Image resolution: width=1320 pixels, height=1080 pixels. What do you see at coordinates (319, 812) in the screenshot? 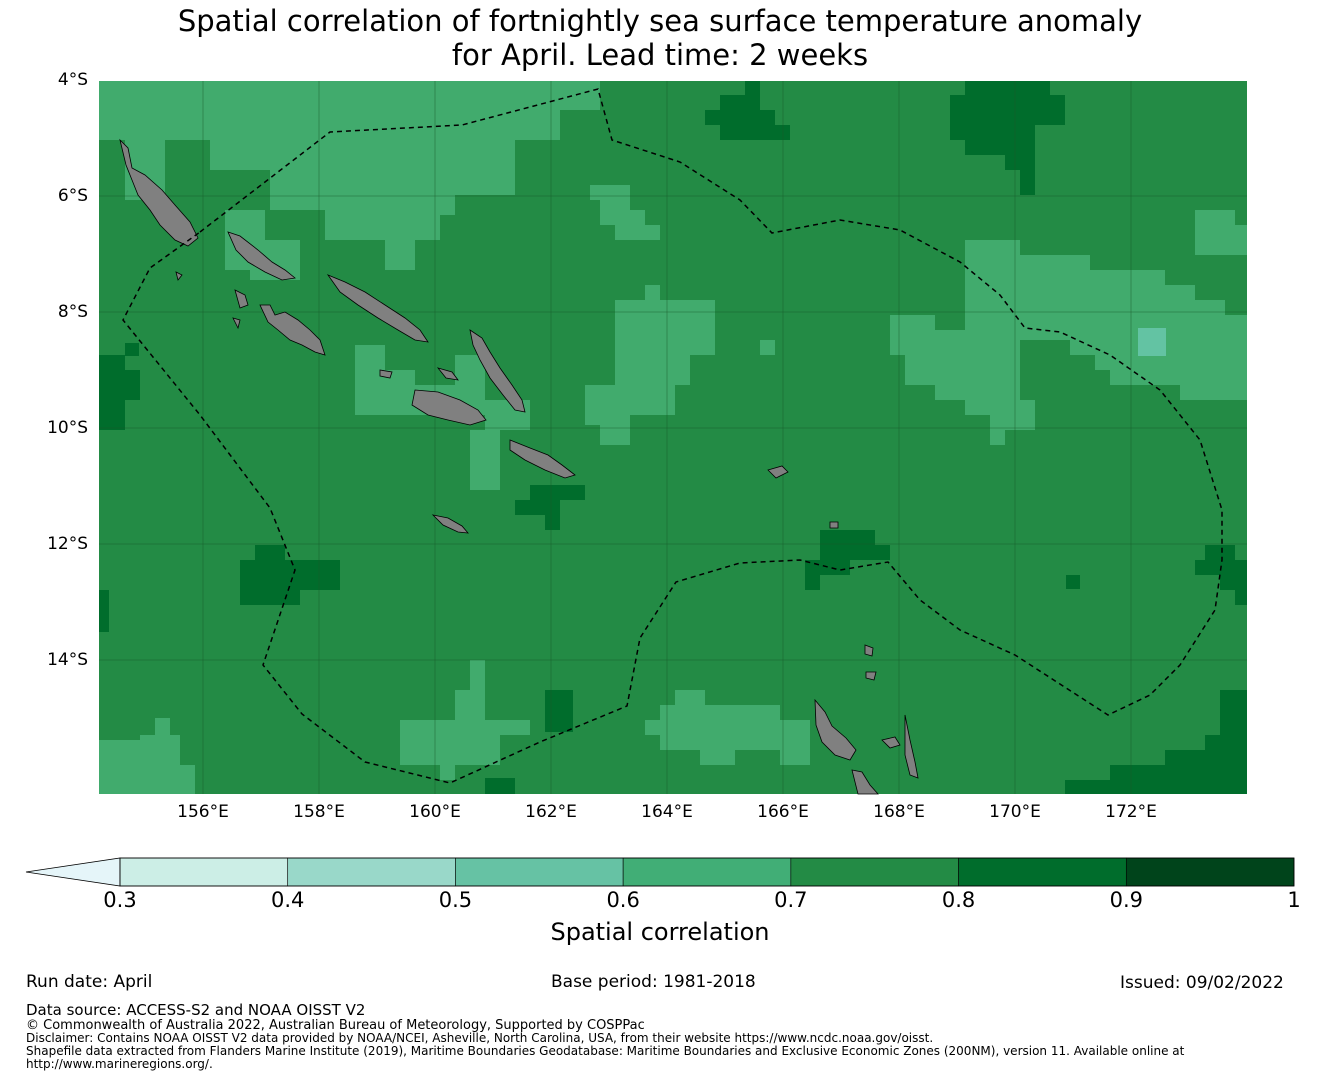
I see `lon-label-158e: 158°E` at bounding box center [319, 812].